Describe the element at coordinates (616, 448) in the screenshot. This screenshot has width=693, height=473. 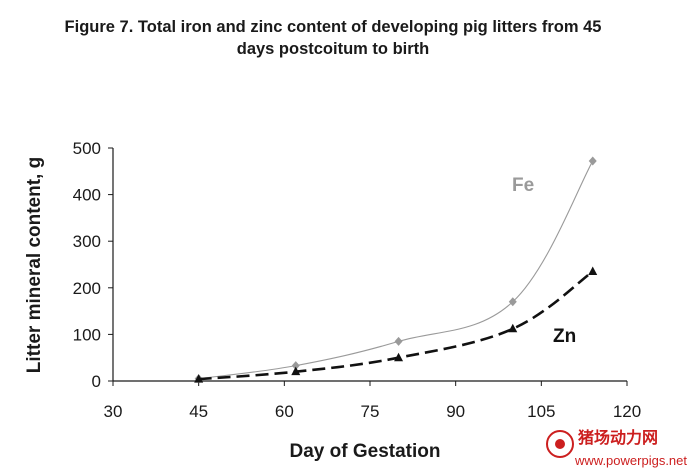
I see `watermark: 猪场动力网 www.powerpigs.net` at that location.